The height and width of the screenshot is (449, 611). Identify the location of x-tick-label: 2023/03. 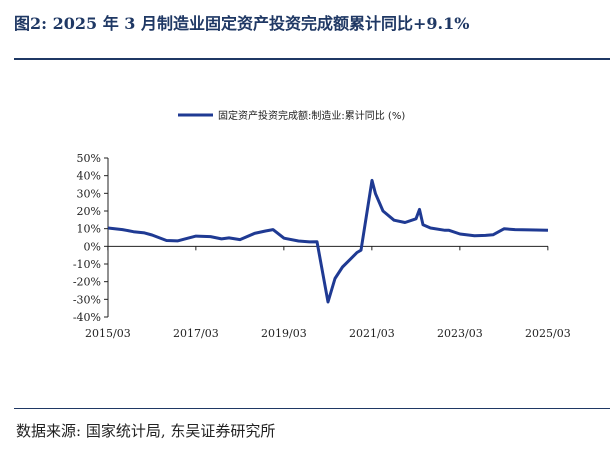
(460, 333).